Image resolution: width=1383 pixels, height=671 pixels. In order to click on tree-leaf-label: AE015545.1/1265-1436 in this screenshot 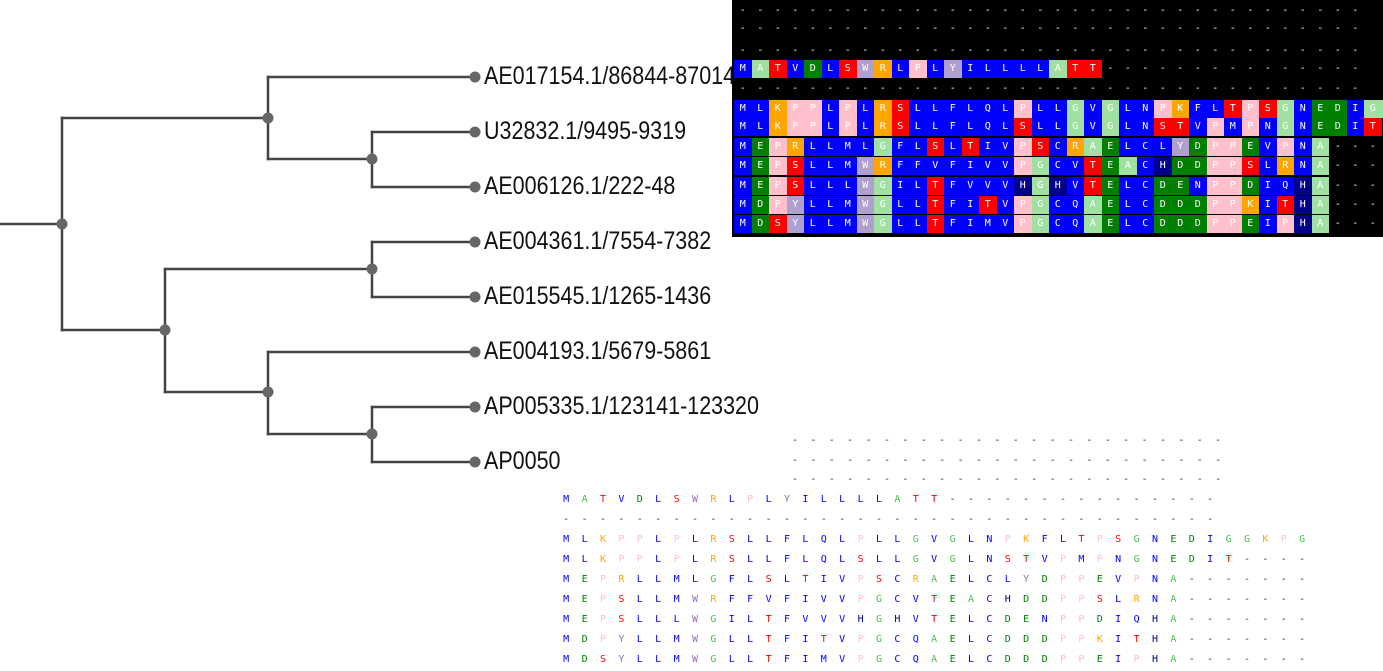, I will do `click(598, 296)`.